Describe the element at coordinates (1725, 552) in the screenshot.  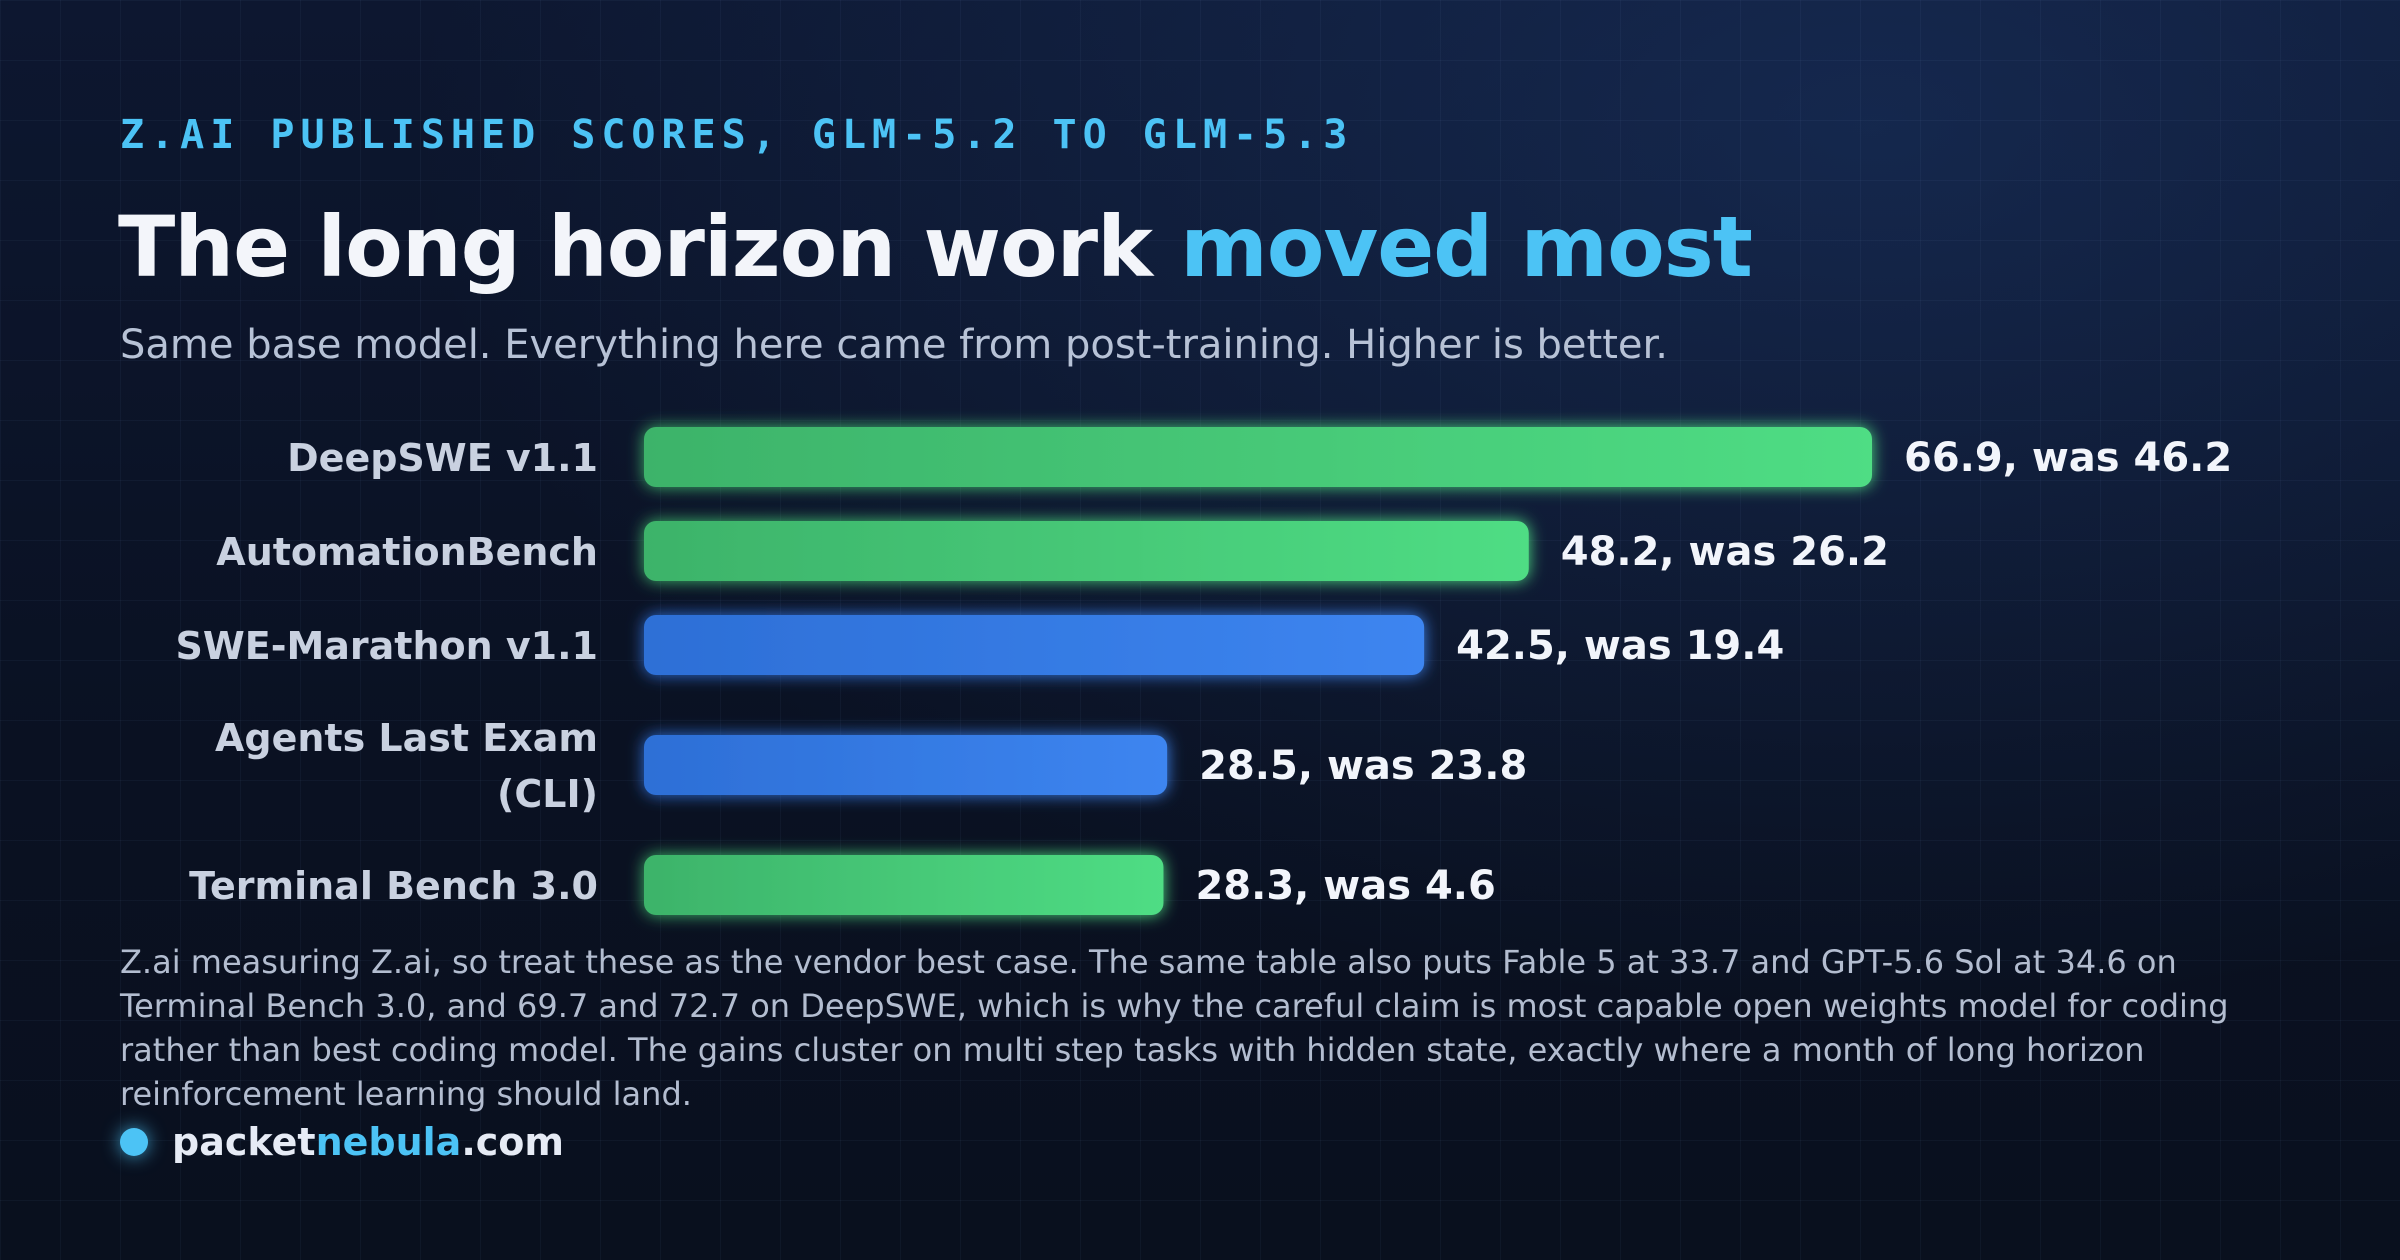
I see `data-label: 48.2, was 26.2` at that location.